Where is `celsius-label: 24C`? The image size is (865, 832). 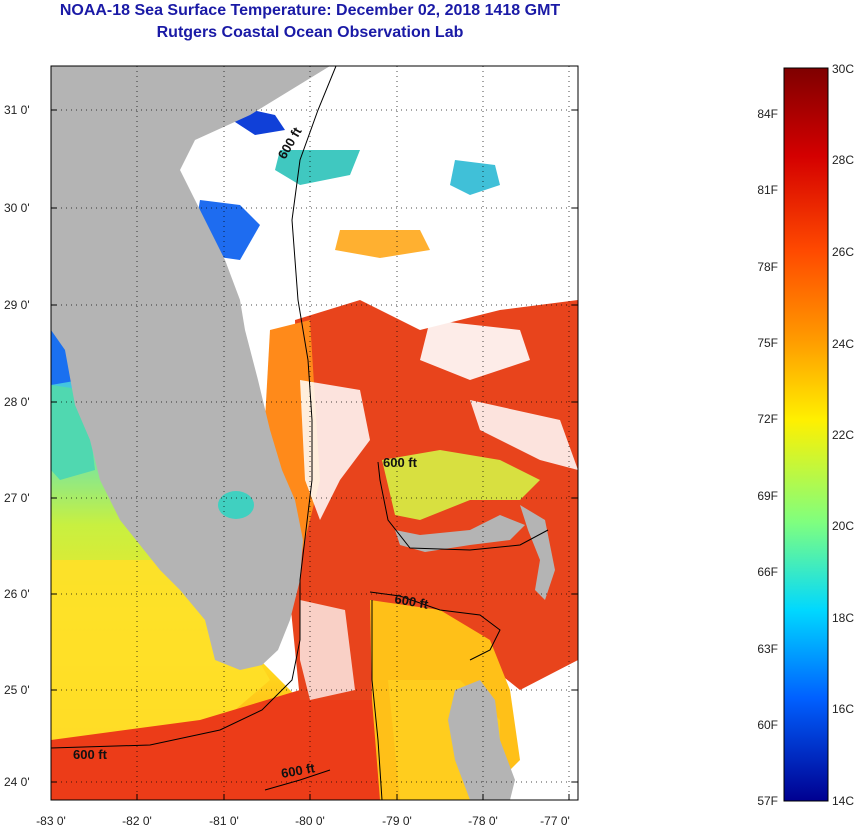 celsius-label: 24C is located at coordinates (843, 344).